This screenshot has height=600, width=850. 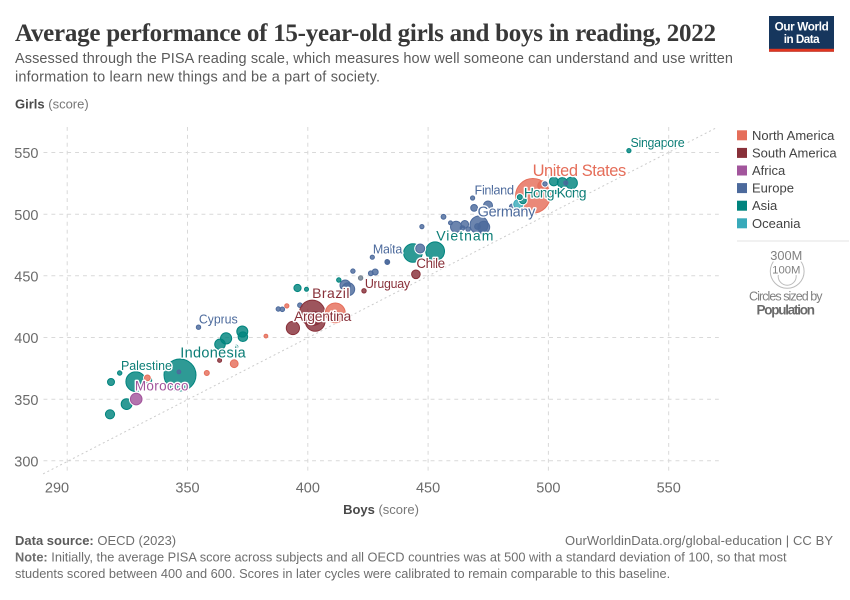 I want to click on svg-text: Palestine, so click(x=146, y=366).